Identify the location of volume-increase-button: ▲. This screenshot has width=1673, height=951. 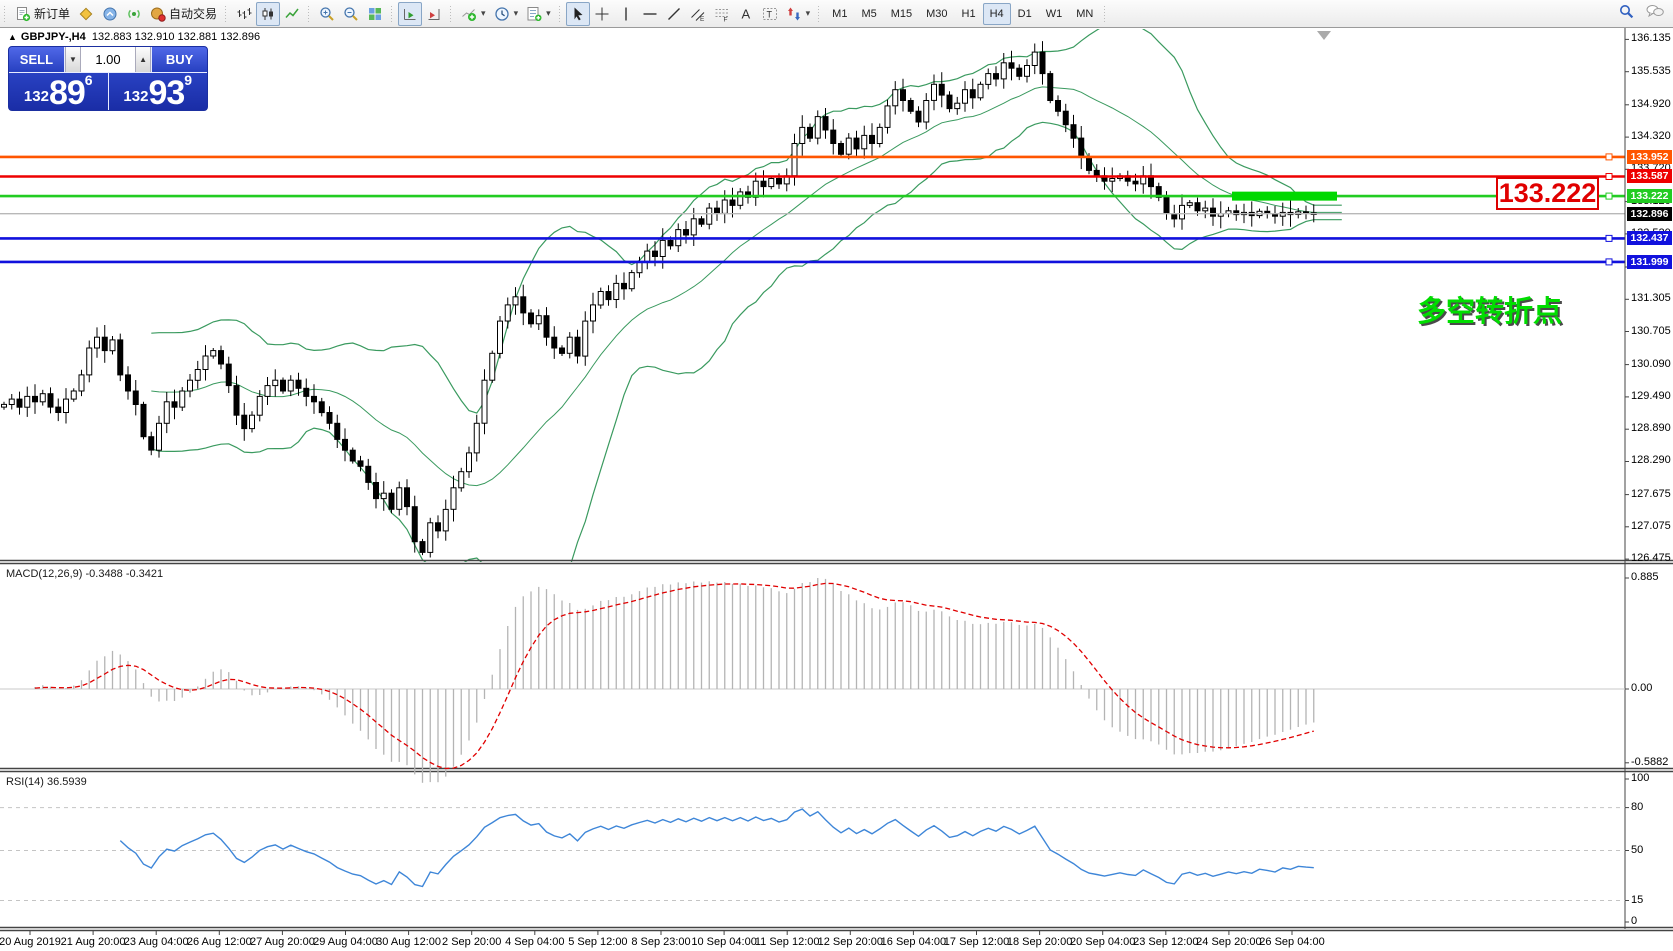
(143, 59).